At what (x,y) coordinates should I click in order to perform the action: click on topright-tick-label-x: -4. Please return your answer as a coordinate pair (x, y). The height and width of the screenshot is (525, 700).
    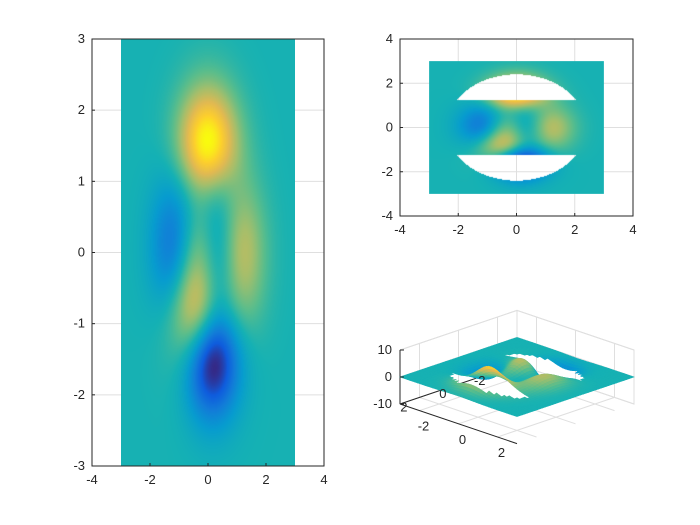
    Looking at the image, I should click on (400, 229).